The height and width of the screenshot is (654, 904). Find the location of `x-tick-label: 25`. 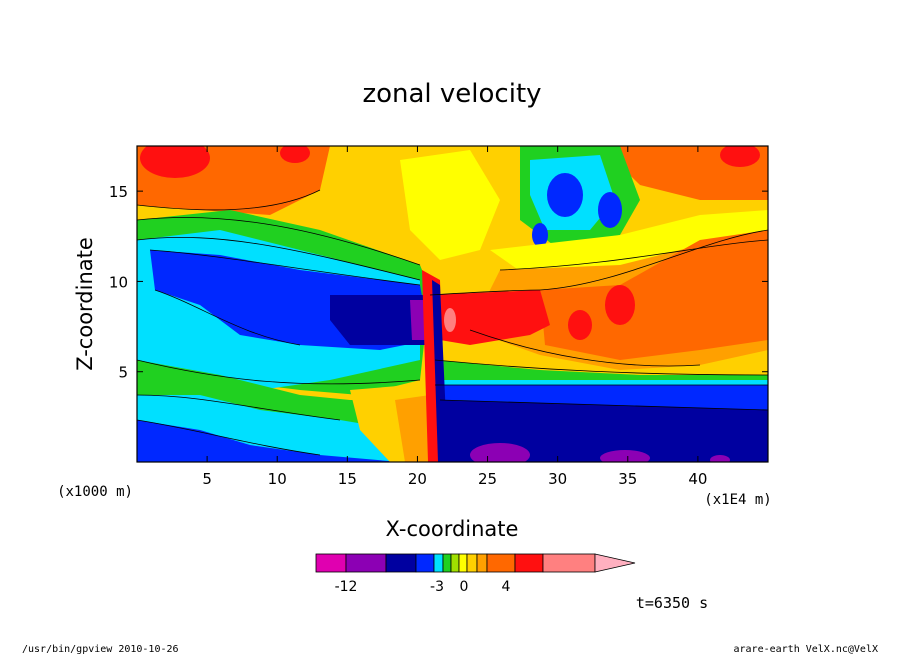

x-tick-label: 25 is located at coordinates (487, 479).